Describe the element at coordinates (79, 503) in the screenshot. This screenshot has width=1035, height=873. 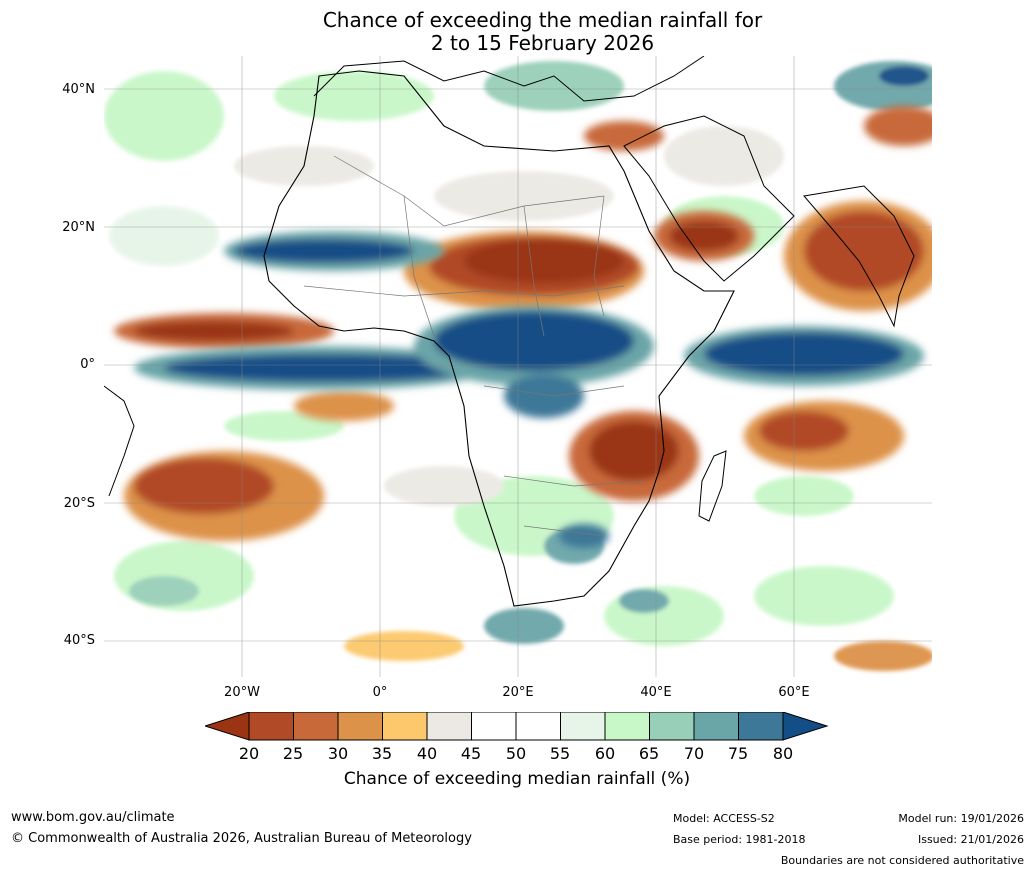
I see `lat-label-20s: 20°S` at that location.